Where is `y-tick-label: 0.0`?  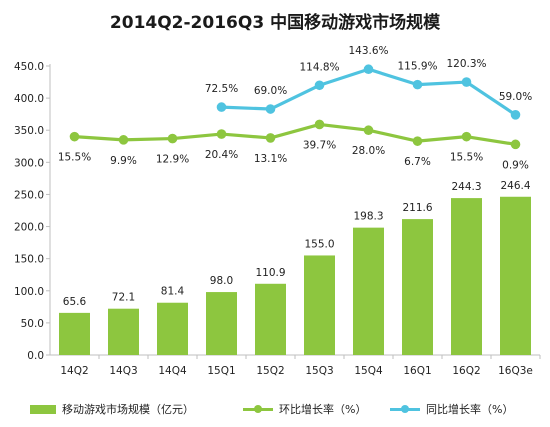
y-tick-label: 0.0 is located at coordinates (35, 356).